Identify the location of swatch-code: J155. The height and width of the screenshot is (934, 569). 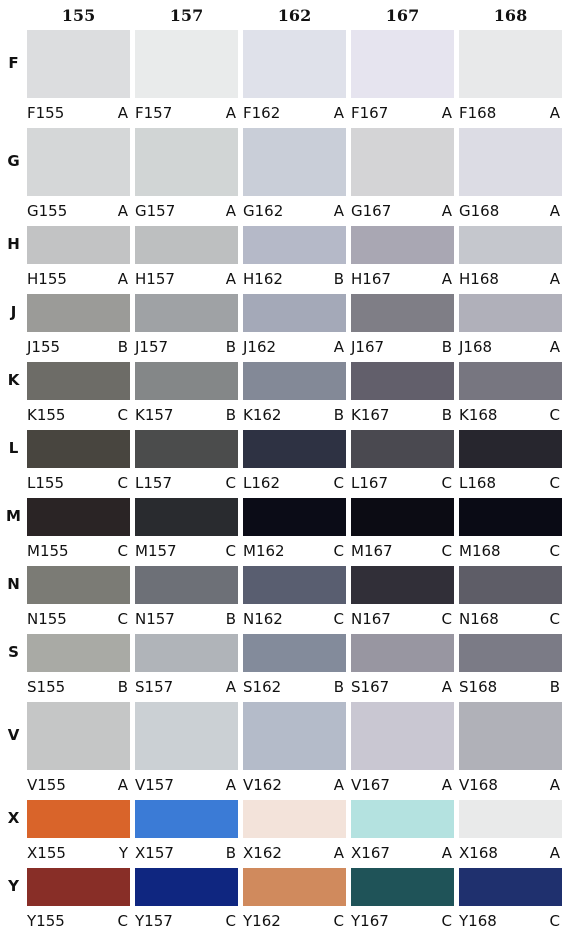
(44, 347).